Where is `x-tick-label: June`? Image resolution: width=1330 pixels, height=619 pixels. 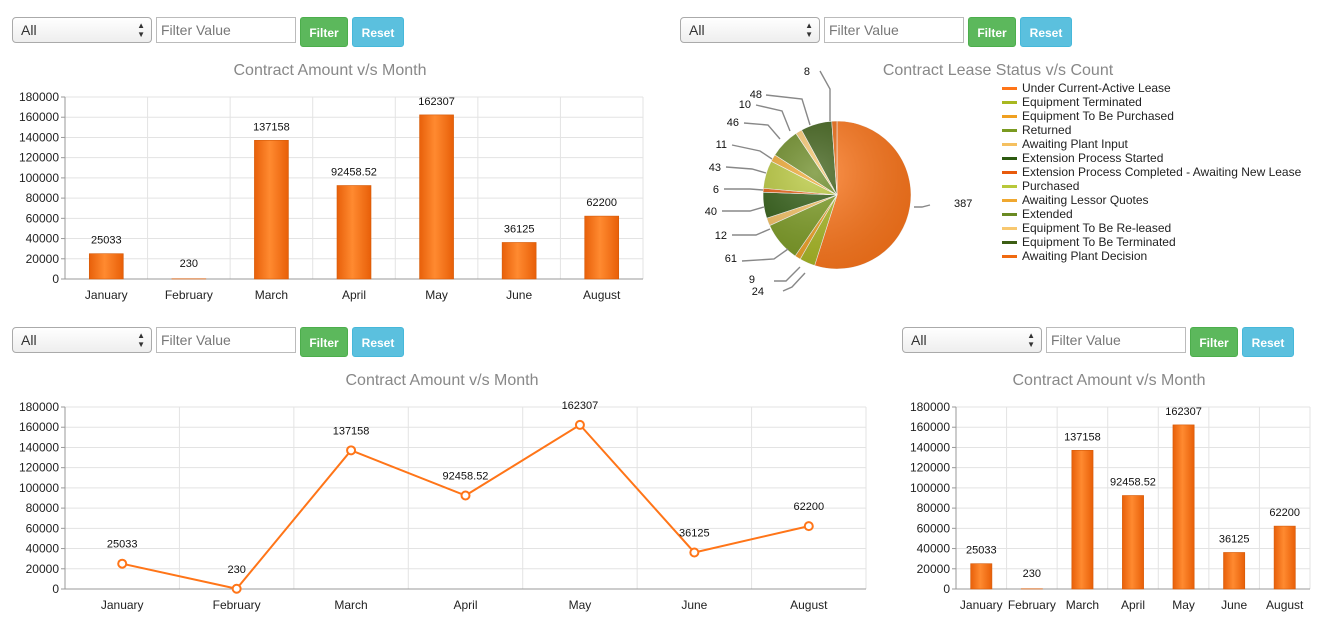
x-tick-label: June is located at coordinates (1234, 605).